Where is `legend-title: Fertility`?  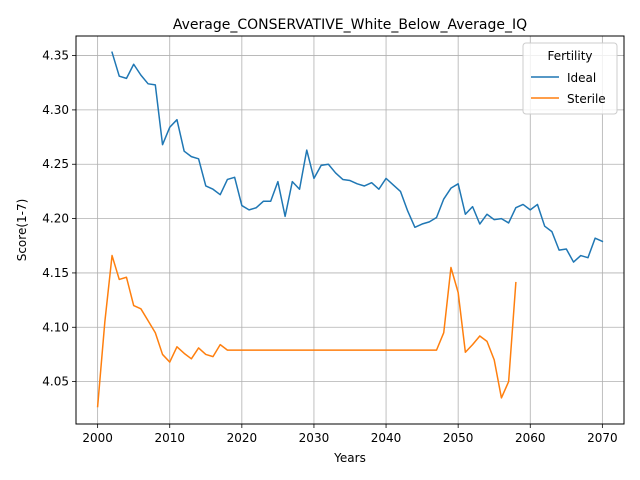
legend-title: Fertility is located at coordinates (569, 56).